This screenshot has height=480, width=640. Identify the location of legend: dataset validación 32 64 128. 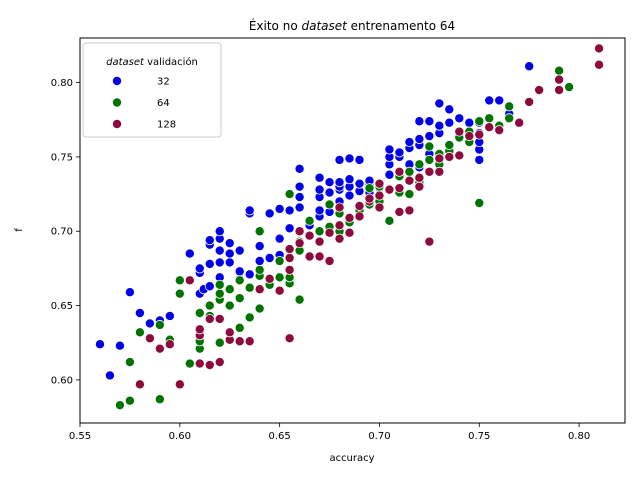
(152, 90).